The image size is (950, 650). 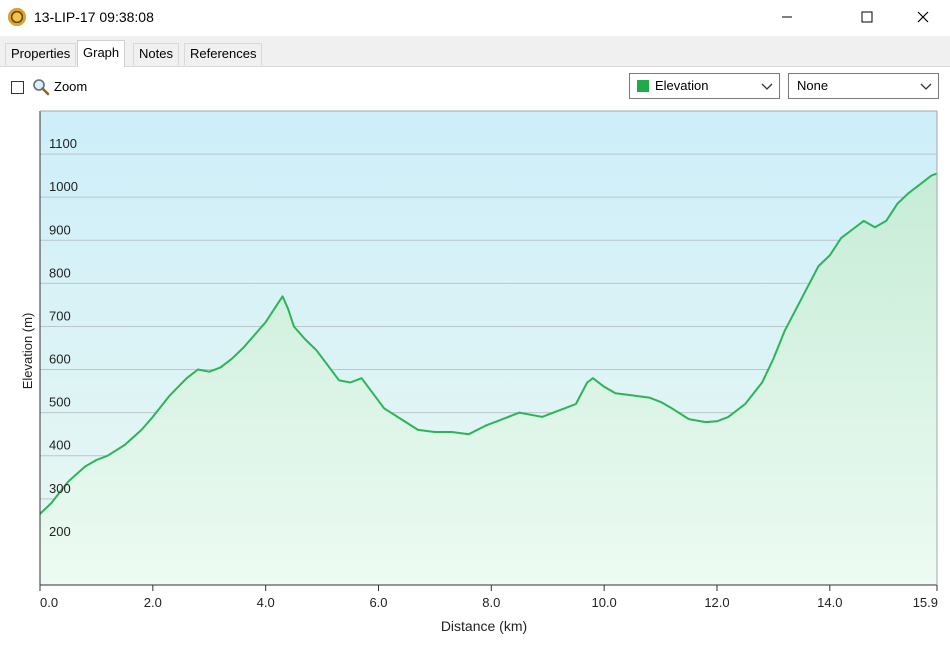 I want to click on x-tick-label: 8.0, so click(x=491, y=602).